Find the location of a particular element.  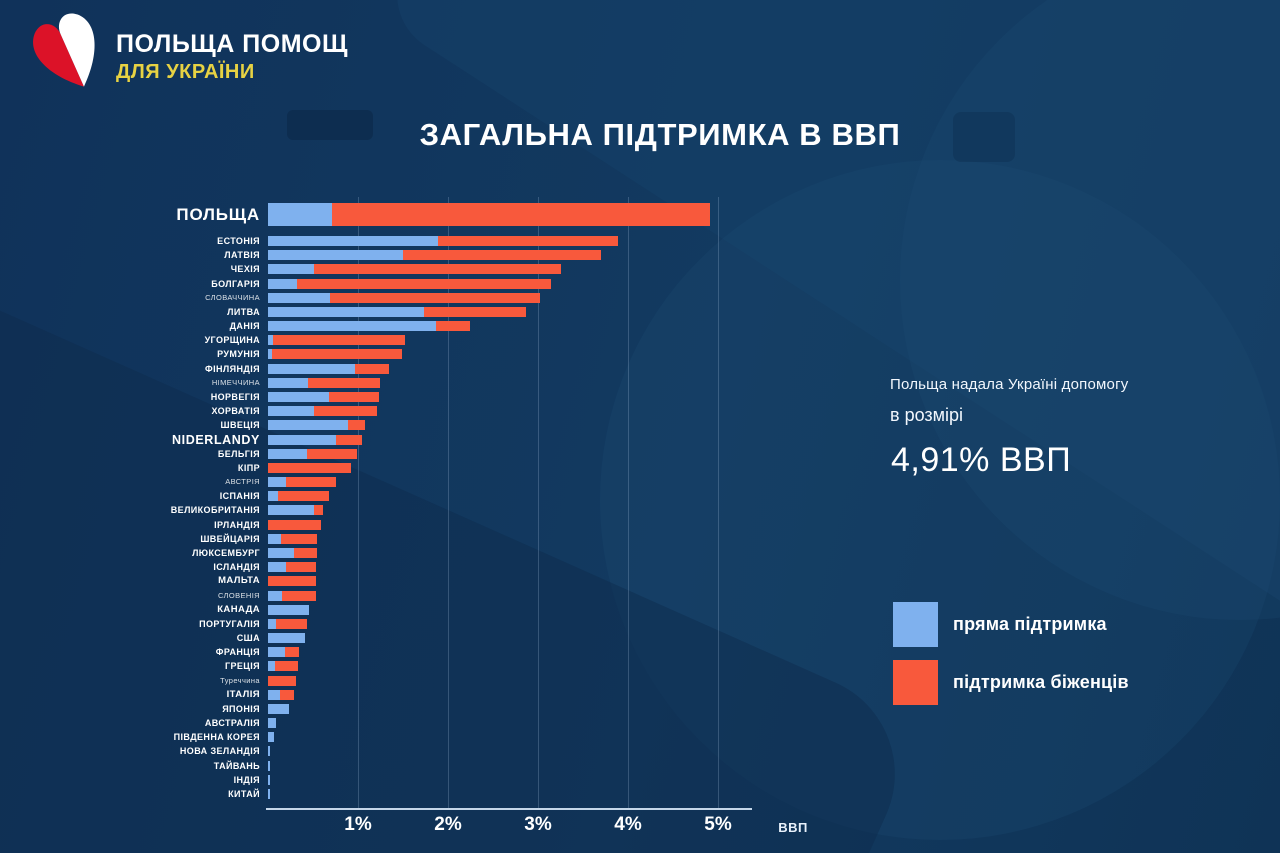

country-label: БОЛГАРІЯ is located at coordinates (235, 283).